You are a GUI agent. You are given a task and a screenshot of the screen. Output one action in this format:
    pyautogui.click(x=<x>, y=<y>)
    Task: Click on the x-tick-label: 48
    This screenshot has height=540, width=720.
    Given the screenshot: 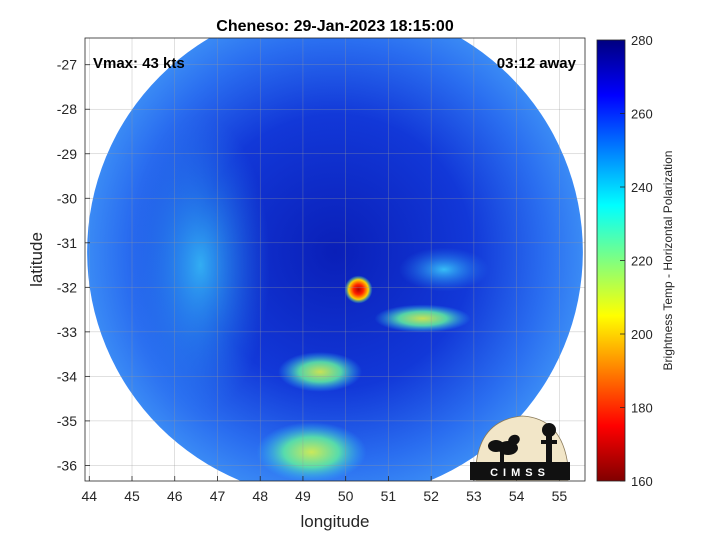 What is the action you would take?
    pyautogui.click(x=260, y=496)
    